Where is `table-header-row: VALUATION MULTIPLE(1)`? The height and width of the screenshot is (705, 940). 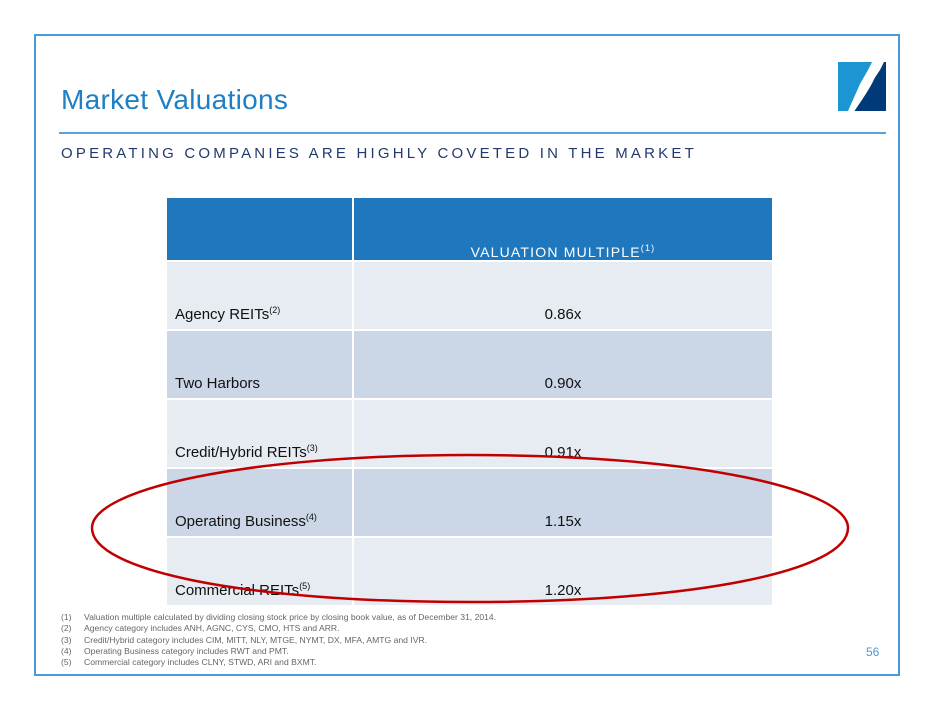
table-header-row: VALUATION MULTIPLE(1) is located at coordinates (469, 229).